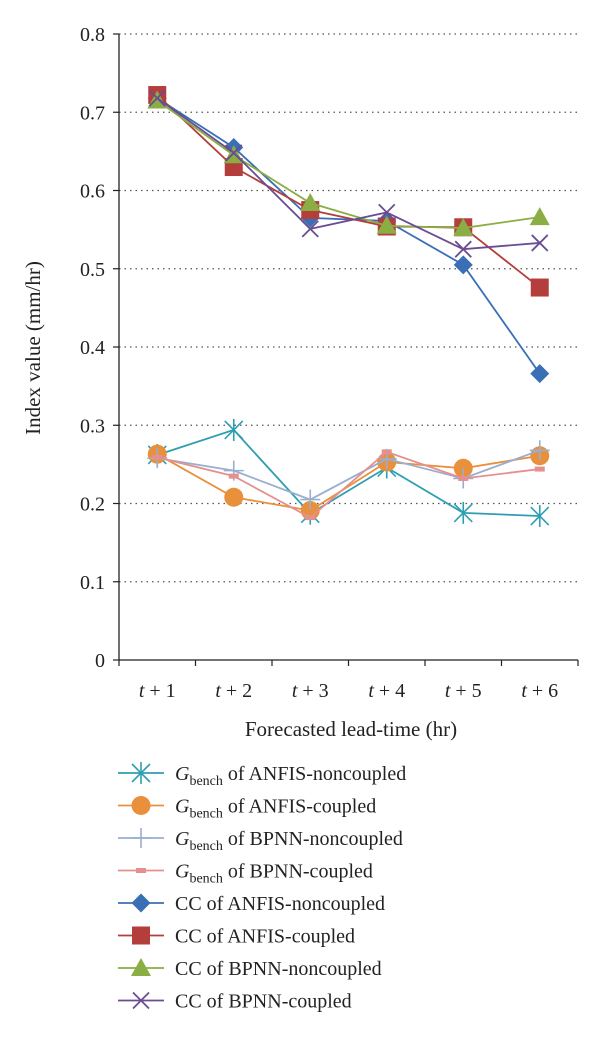 Image resolution: width=600 pixels, height=1040 pixels. Describe the element at coordinates (463, 691) in the screenshot. I see `x-tick-label: t + 5` at that location.